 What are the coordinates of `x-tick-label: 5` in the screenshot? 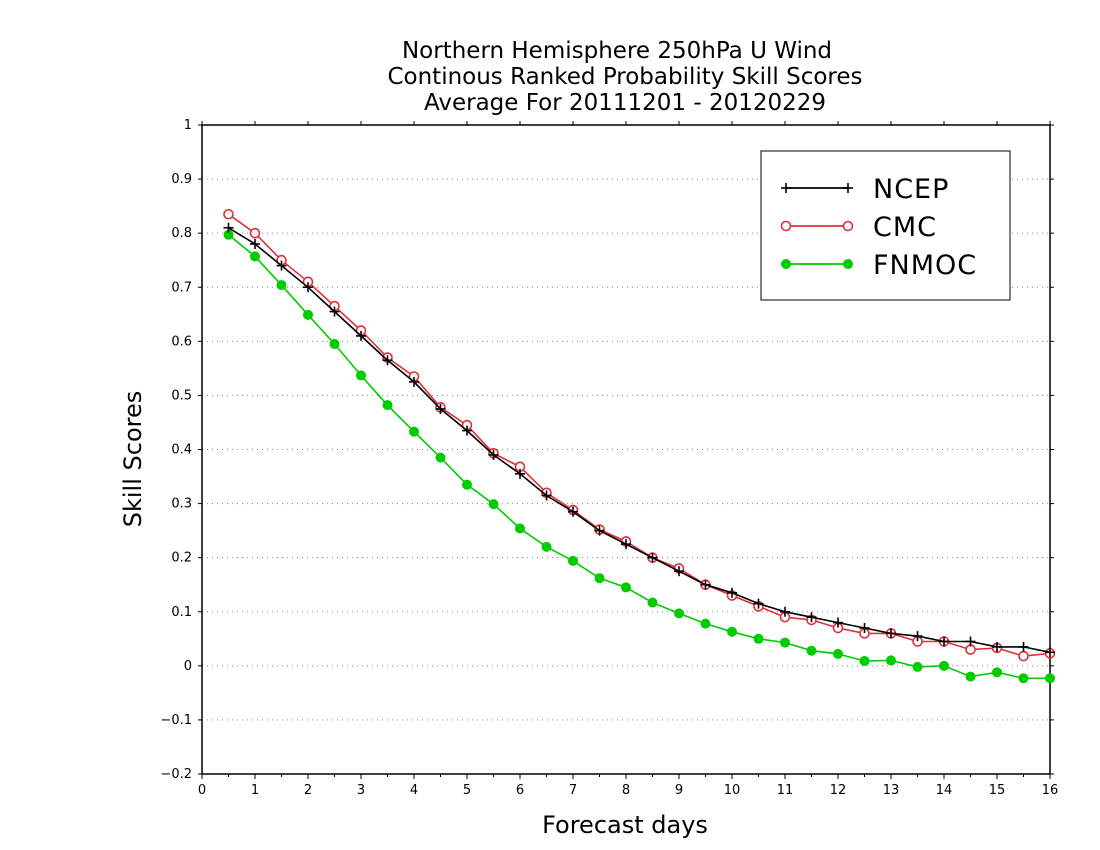 It's located at (467, 790).